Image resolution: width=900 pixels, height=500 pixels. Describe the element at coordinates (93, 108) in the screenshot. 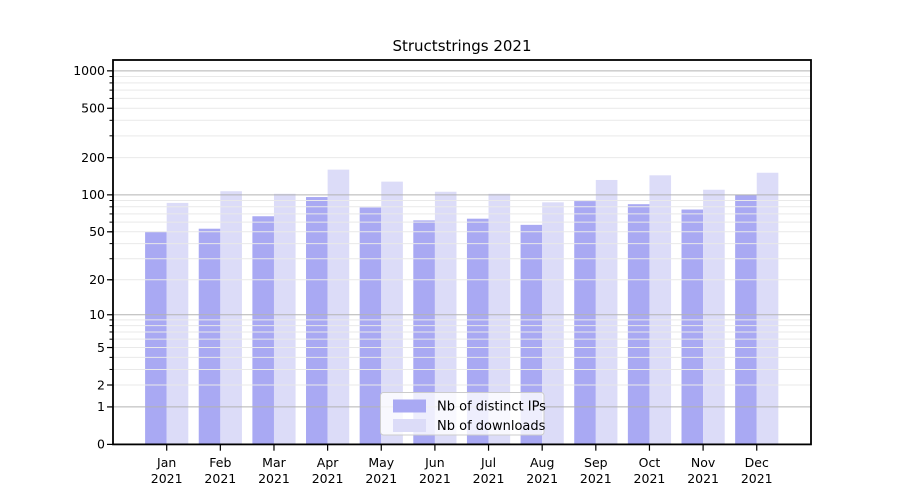

I see `y-tick-label-500: 500` at that location.